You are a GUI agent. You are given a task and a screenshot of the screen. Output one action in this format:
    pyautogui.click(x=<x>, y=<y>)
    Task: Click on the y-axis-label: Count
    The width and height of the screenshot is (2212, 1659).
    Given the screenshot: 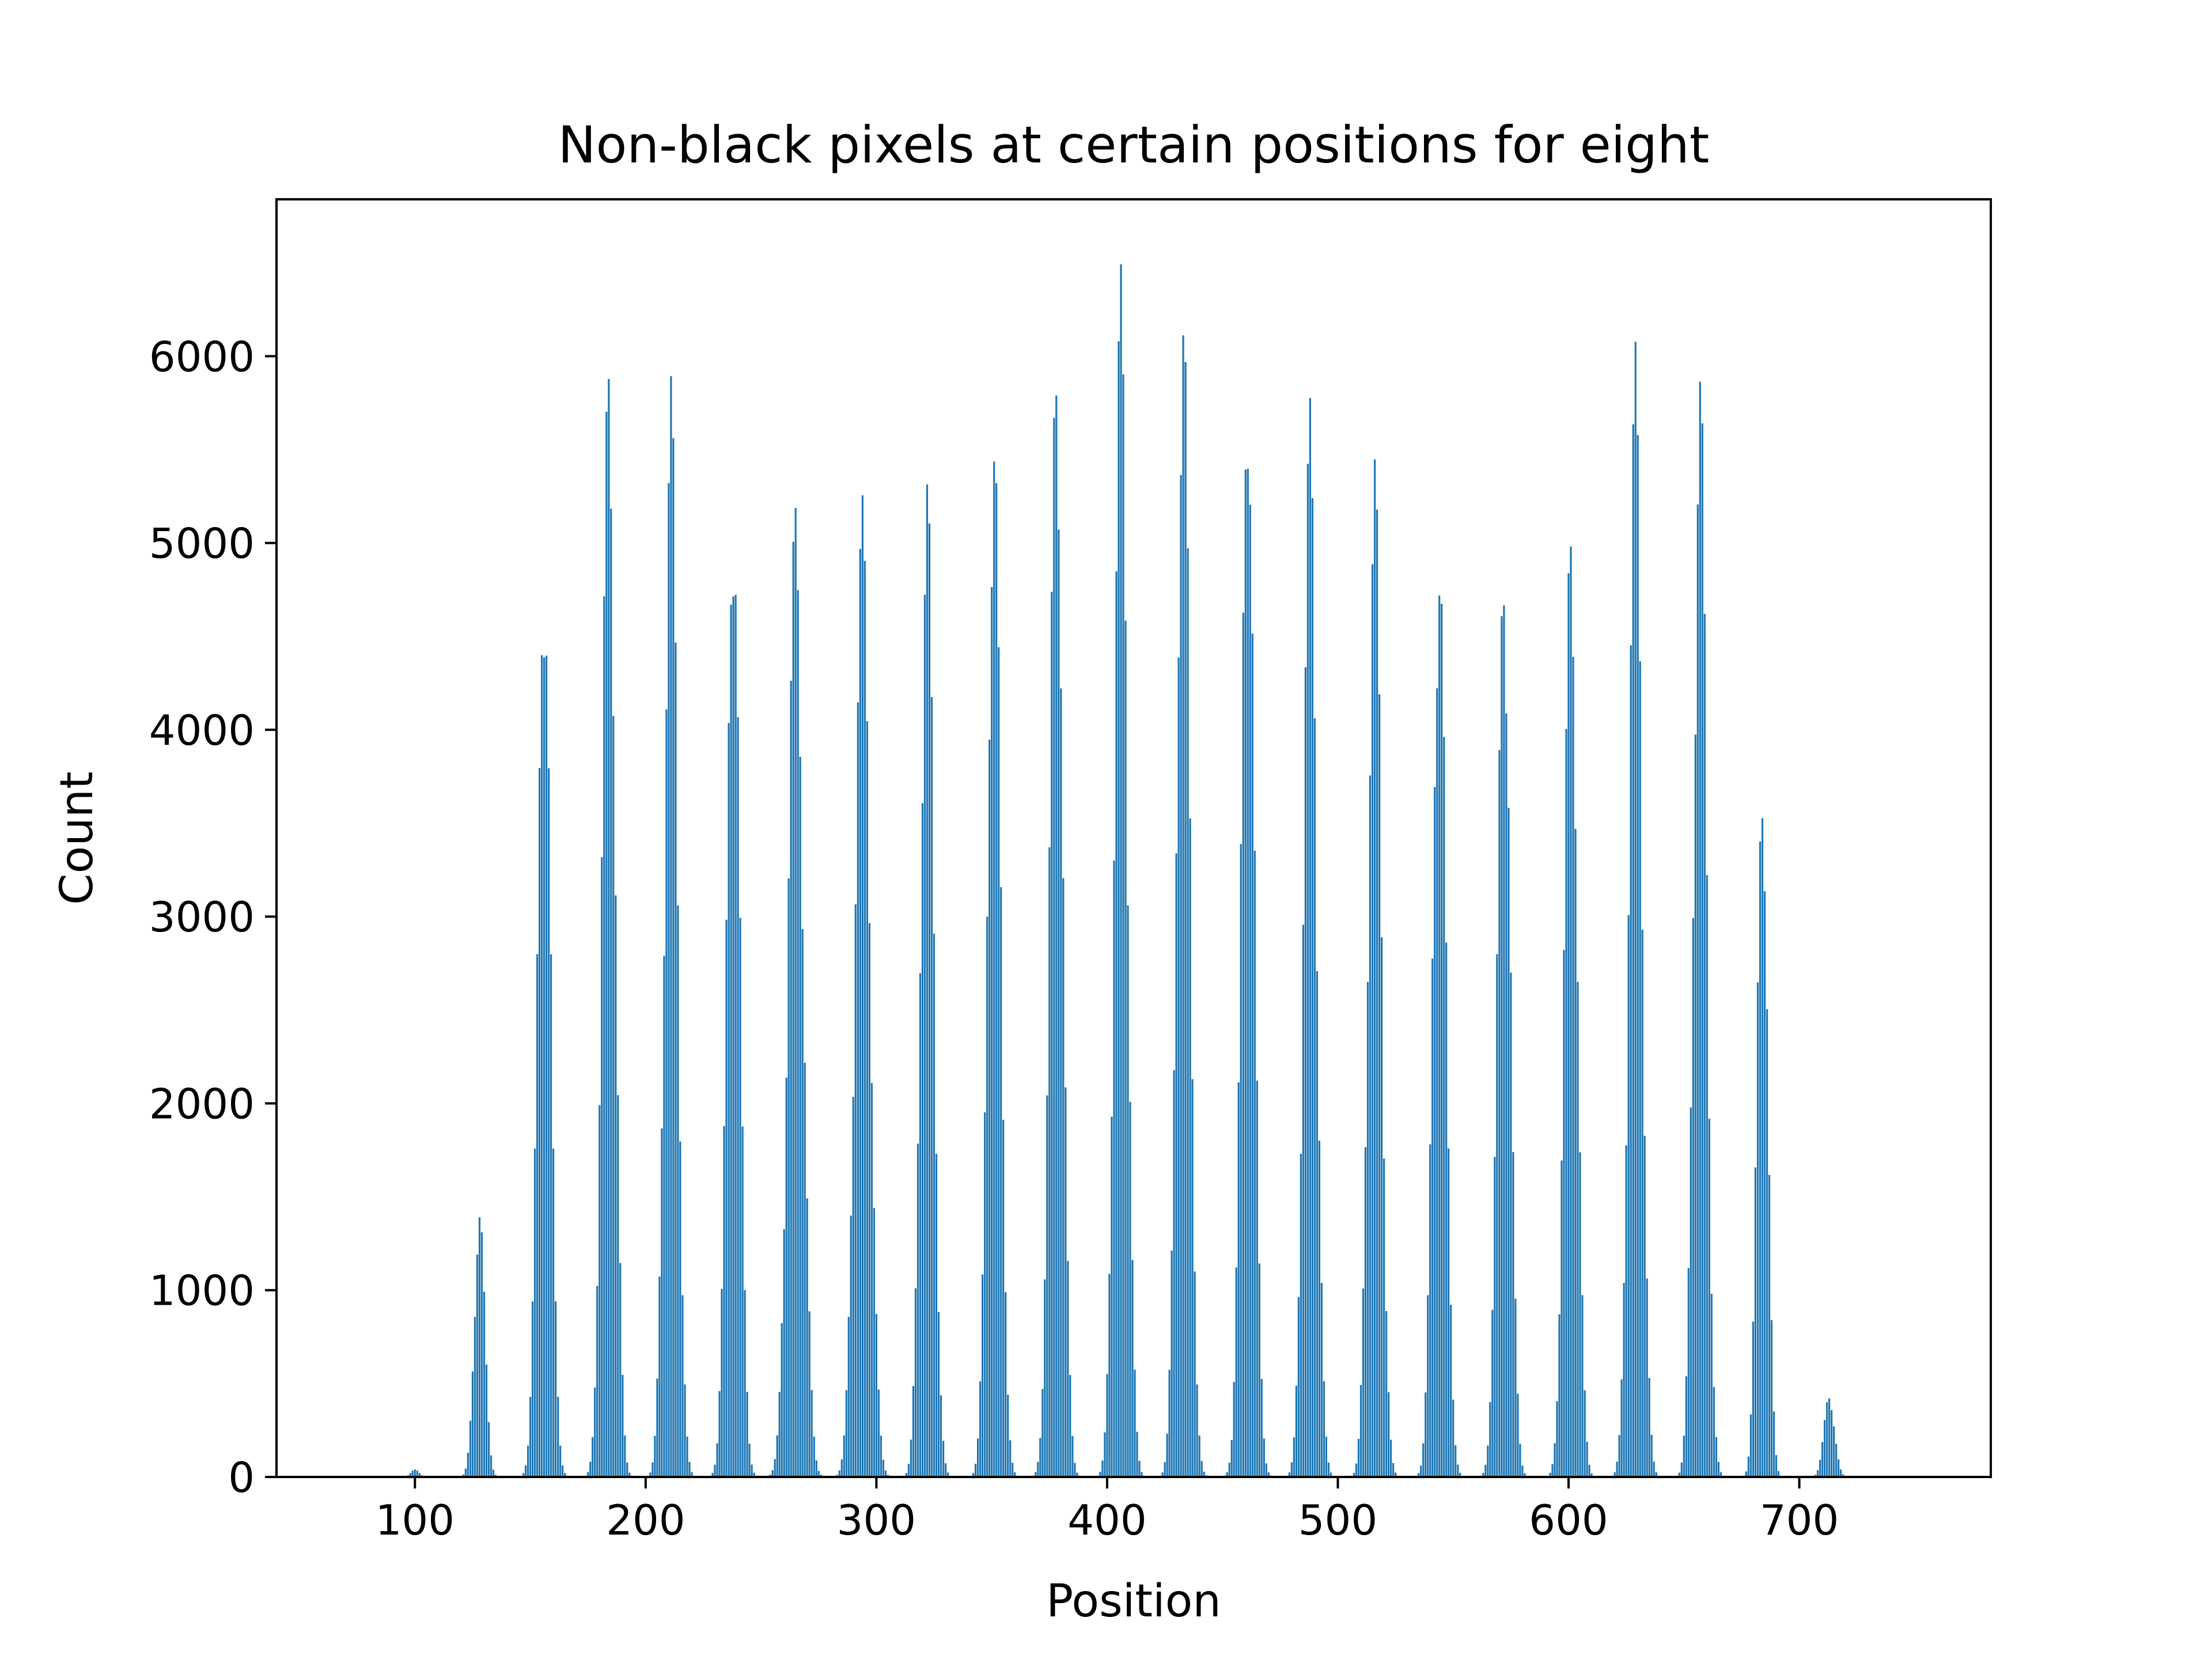 What is the action you would take?
    pyautogui.click(x=77, y=838)
    